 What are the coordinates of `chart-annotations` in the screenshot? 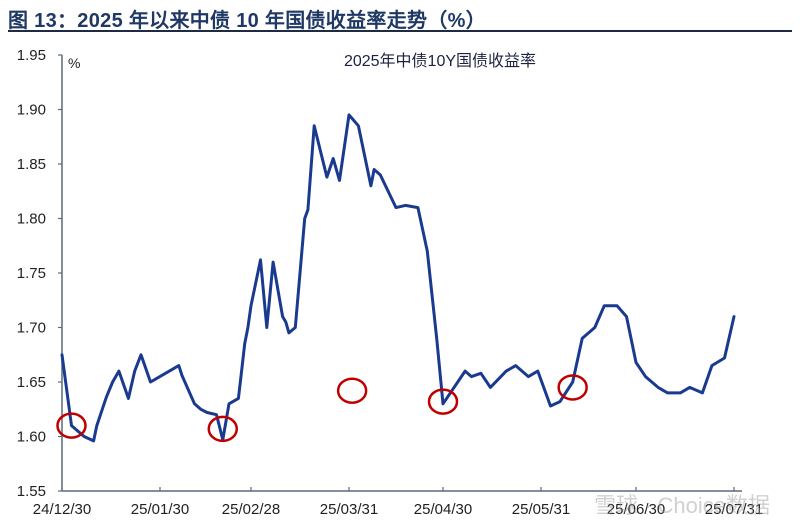 It's located at (322, 408).